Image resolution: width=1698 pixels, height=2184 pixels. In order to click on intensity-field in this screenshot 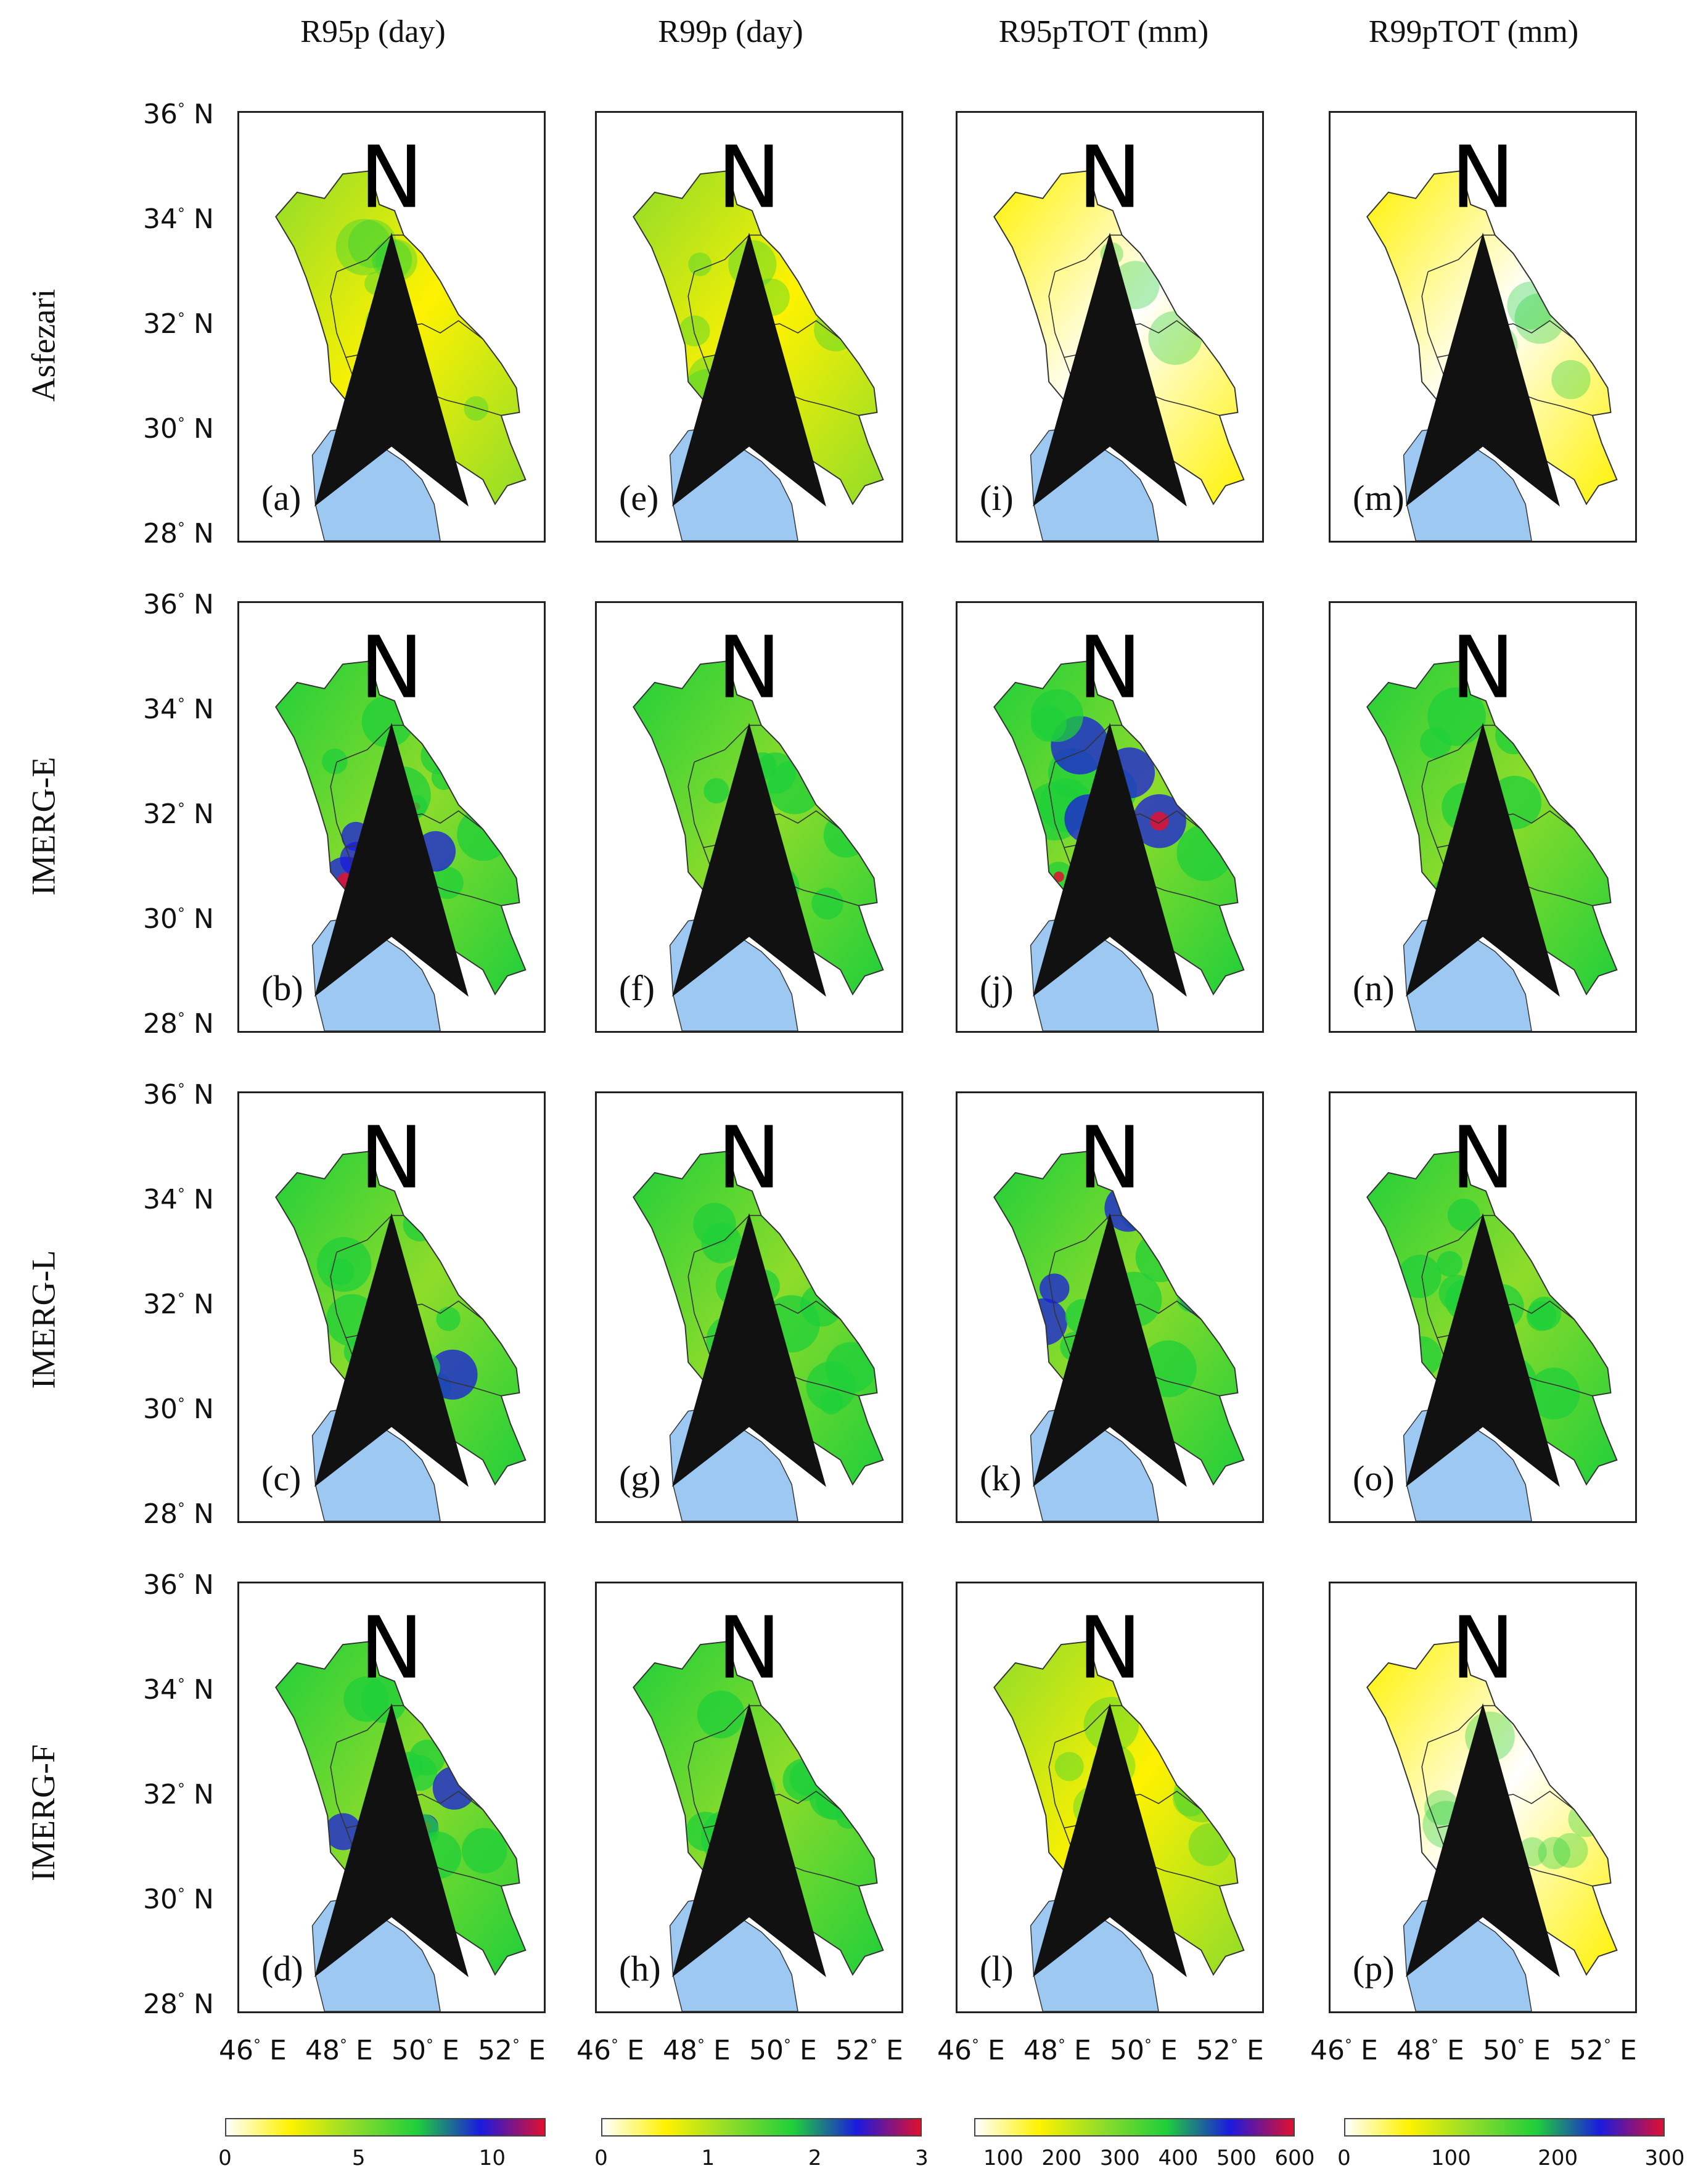, I will do `click(1129, 809)`.